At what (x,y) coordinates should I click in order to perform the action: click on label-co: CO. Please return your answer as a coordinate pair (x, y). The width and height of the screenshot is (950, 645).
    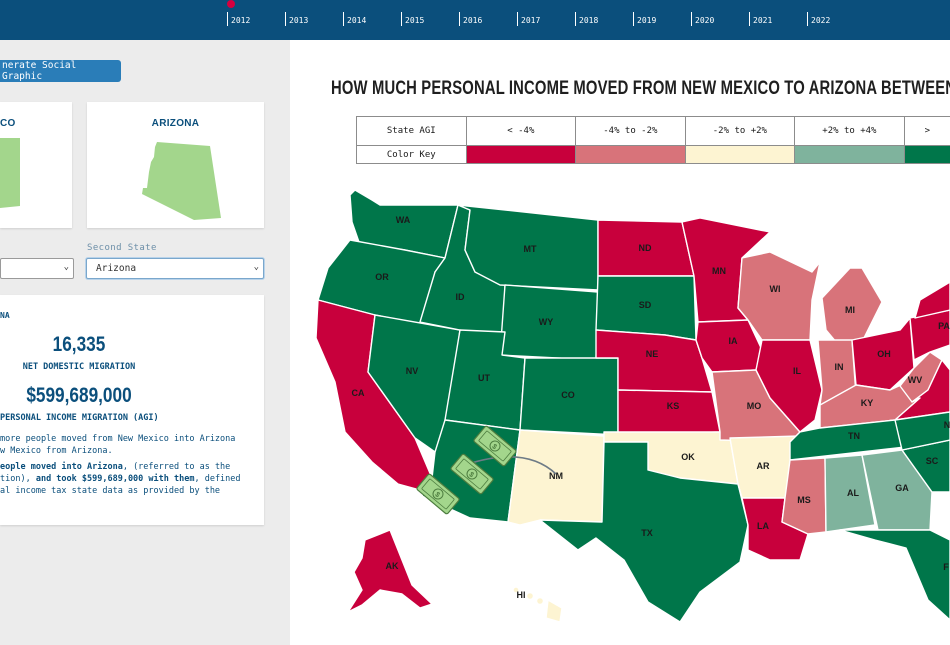
    Looking at the image, I should click on (568, 395).